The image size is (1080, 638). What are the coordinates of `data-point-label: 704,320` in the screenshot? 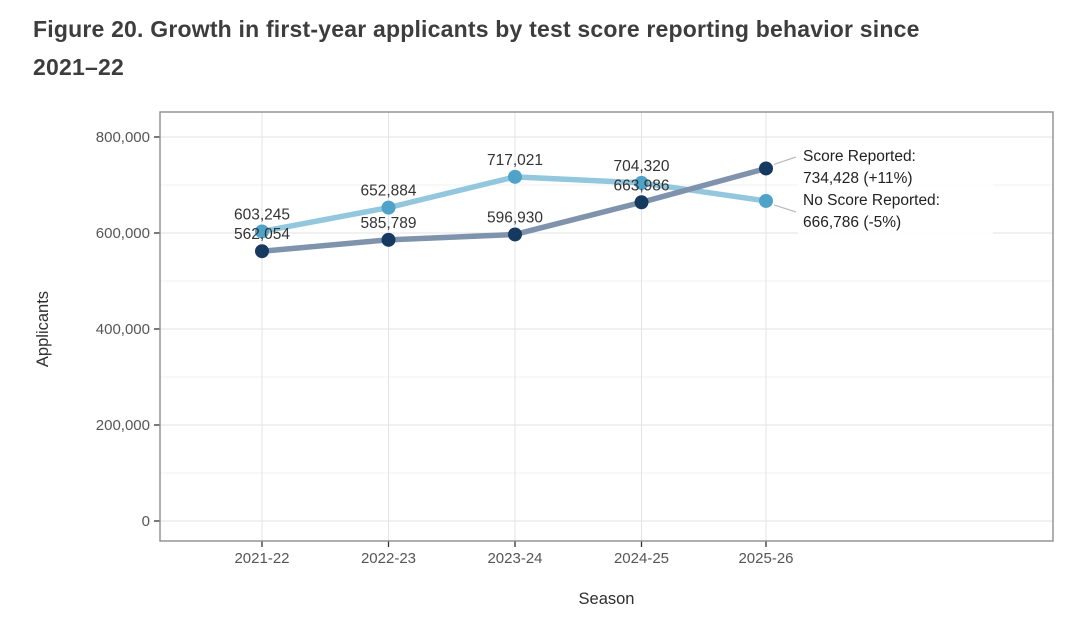 It's located at (641, 166).